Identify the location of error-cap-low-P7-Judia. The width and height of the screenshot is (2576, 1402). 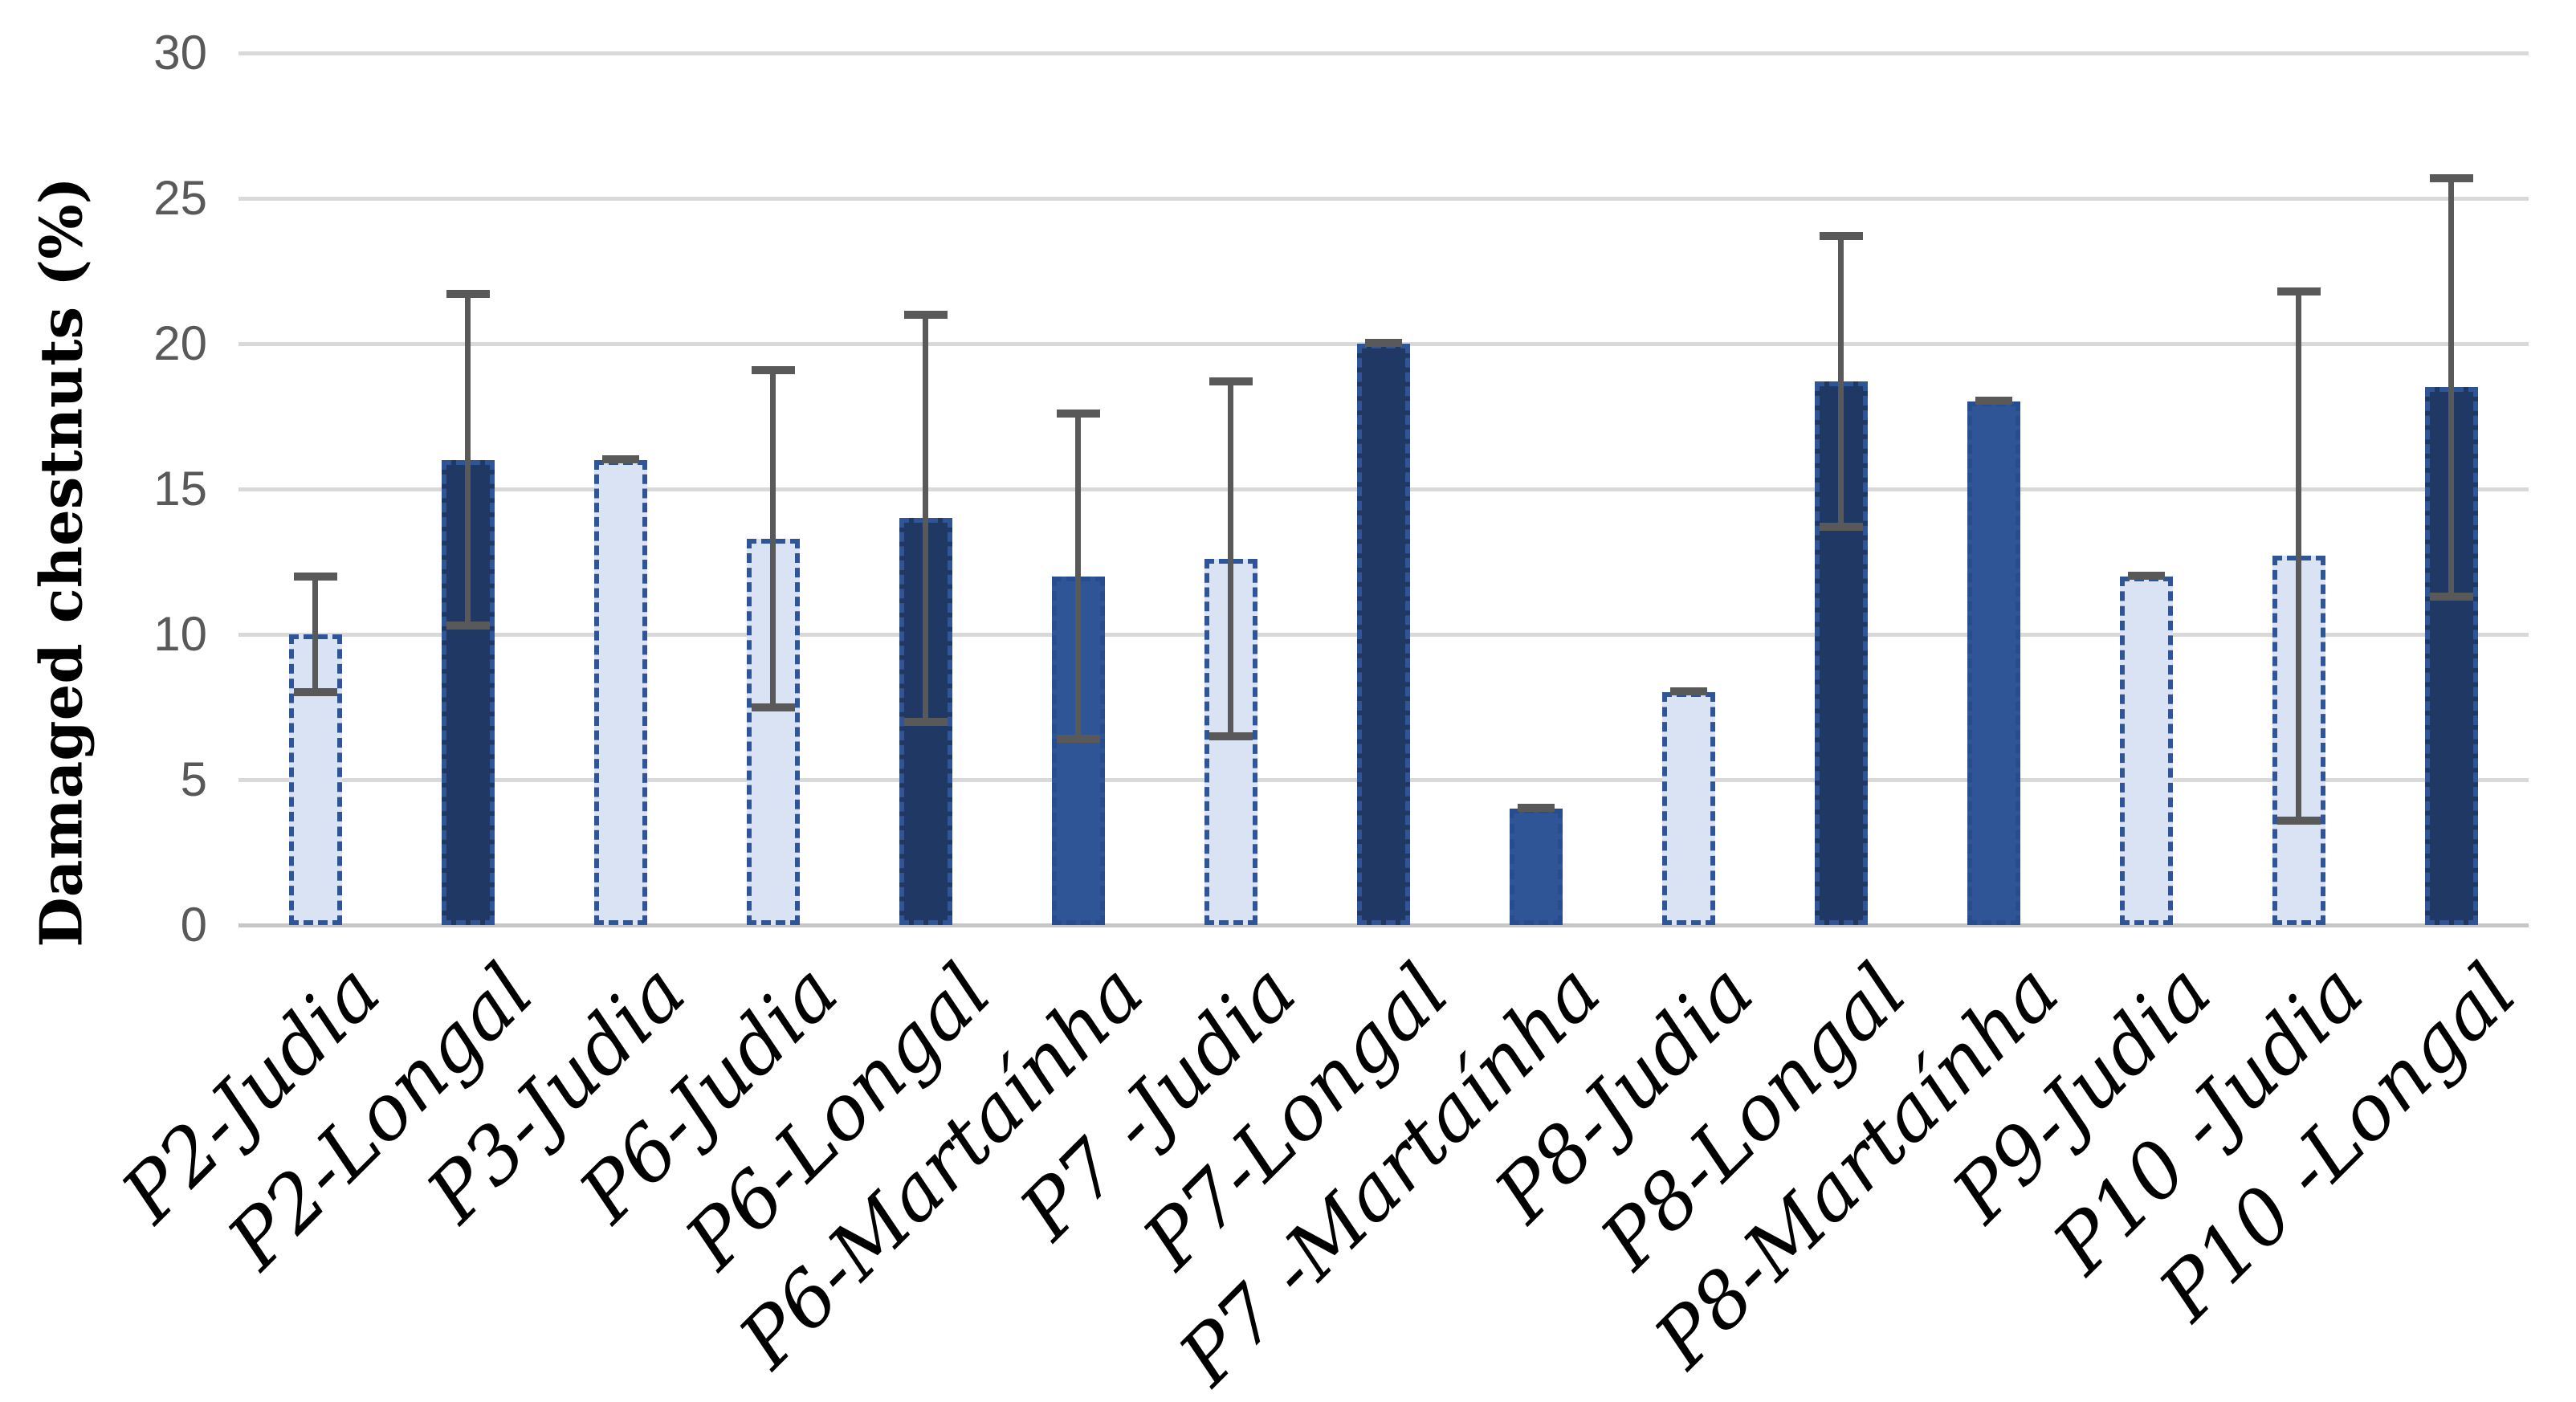
(1231, 736).